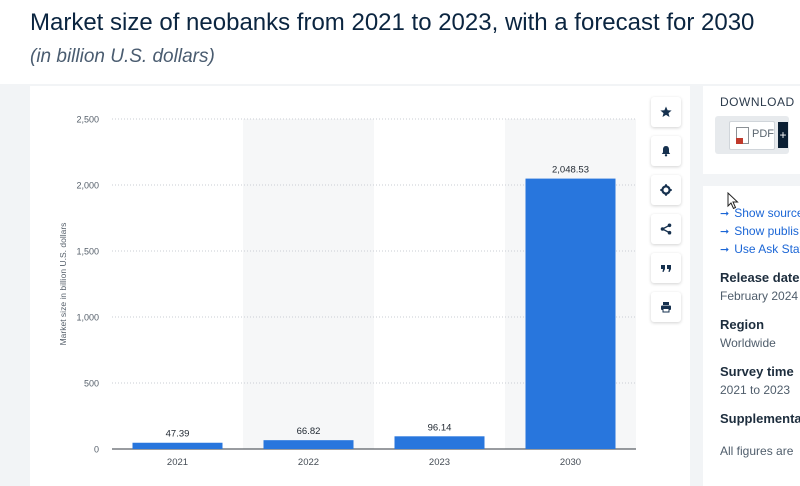  What do you see at coordinates (87, 120) in the screenshot?
I see `y-tick-label: 2,500` at bounding box center [87, 120].